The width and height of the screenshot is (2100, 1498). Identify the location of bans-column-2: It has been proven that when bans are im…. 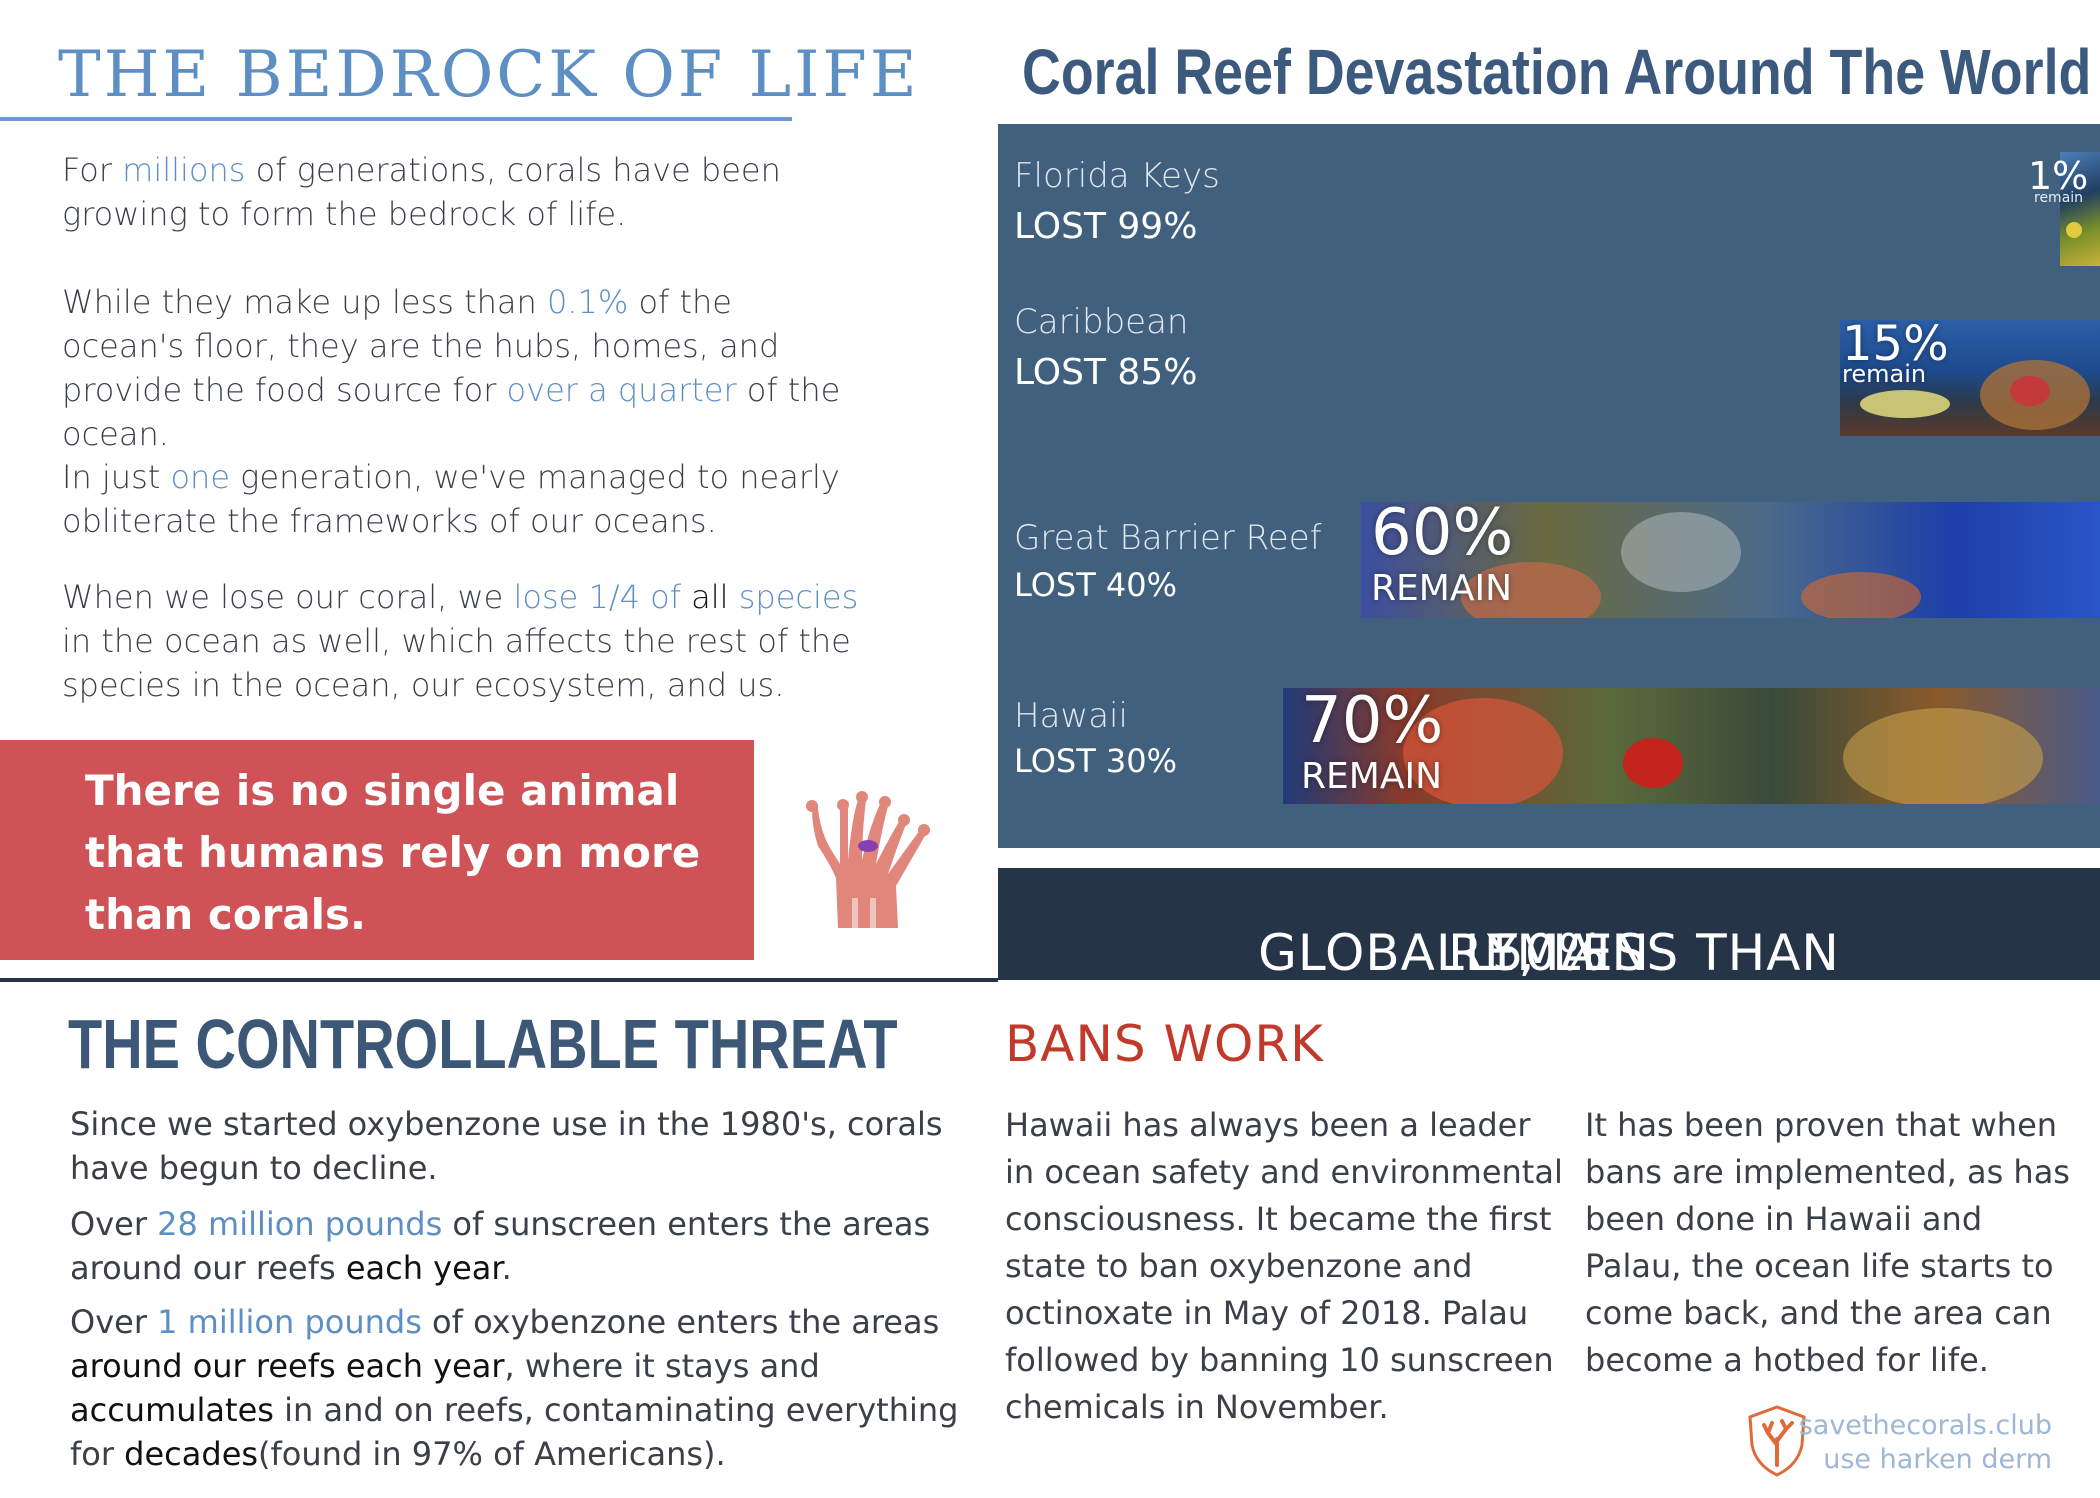
(1827, 1242).